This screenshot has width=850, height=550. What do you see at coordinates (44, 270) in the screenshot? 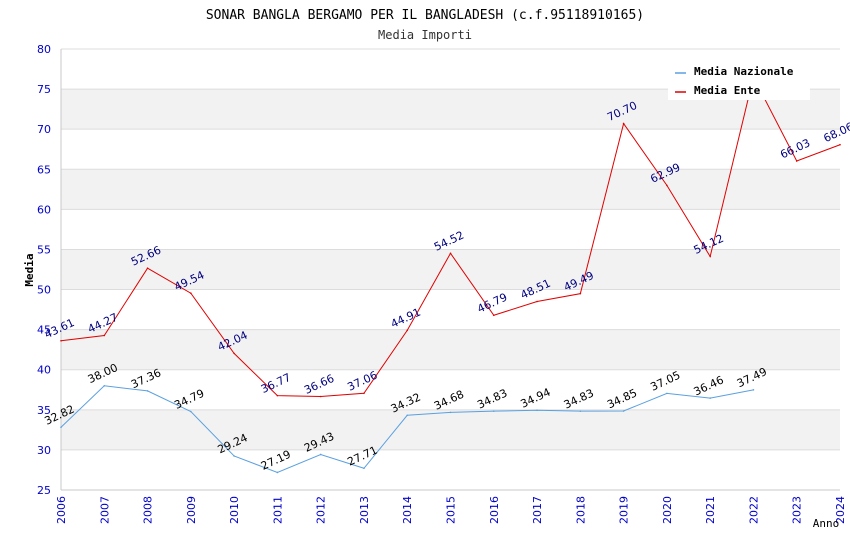
I see `y-tick-labels: 25 30 35 40 45 50 55 60 65 70 75 80` at bounding box center [44, 270].